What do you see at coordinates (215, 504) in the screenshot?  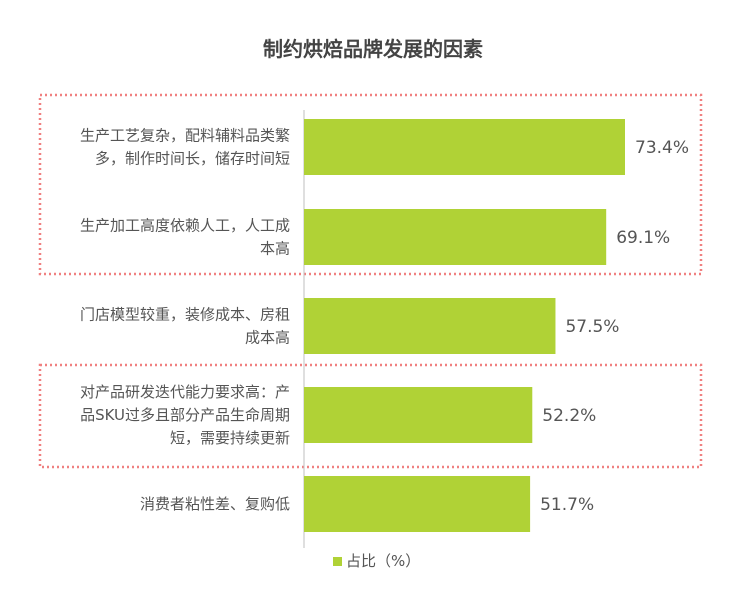 I see `category-label-4-line-0: 消费者粘性差、复购低` at bounding box center [215, 504].